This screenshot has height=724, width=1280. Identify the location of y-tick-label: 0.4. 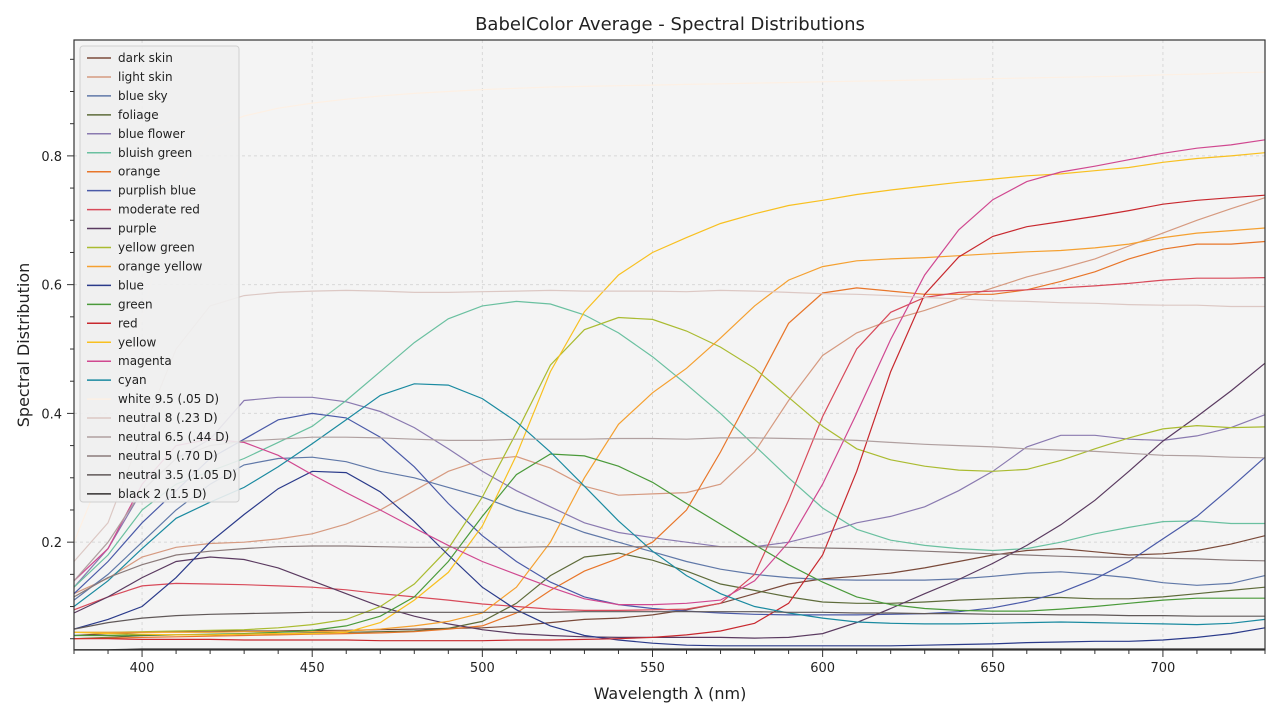
(51, 414).